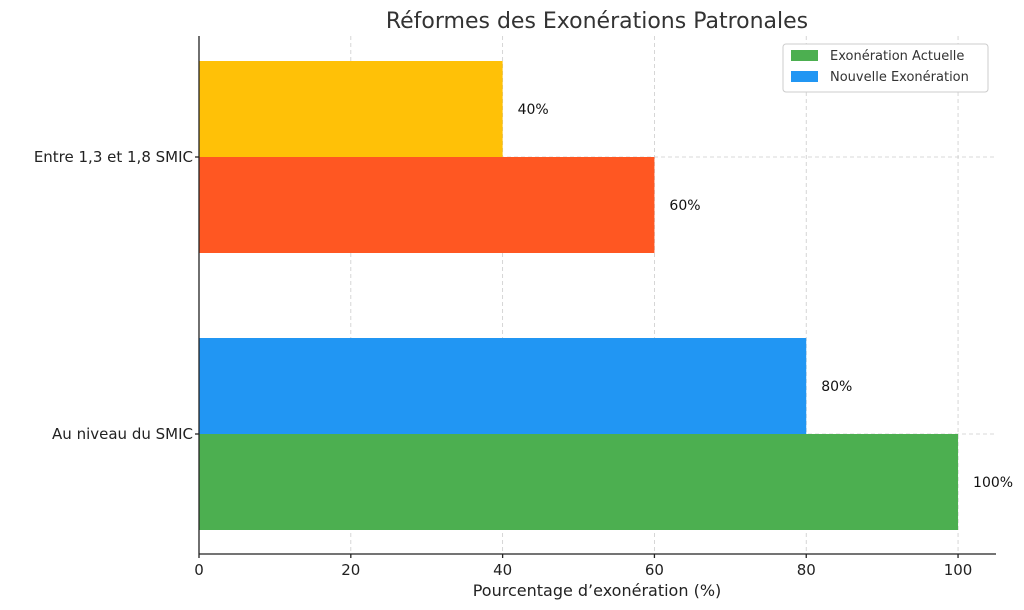 The height and width of the screenshot is (610, 1024). Describe the element at coordinates (804, 55) in the screenshot. I see `legend-swatch-current` at that location.